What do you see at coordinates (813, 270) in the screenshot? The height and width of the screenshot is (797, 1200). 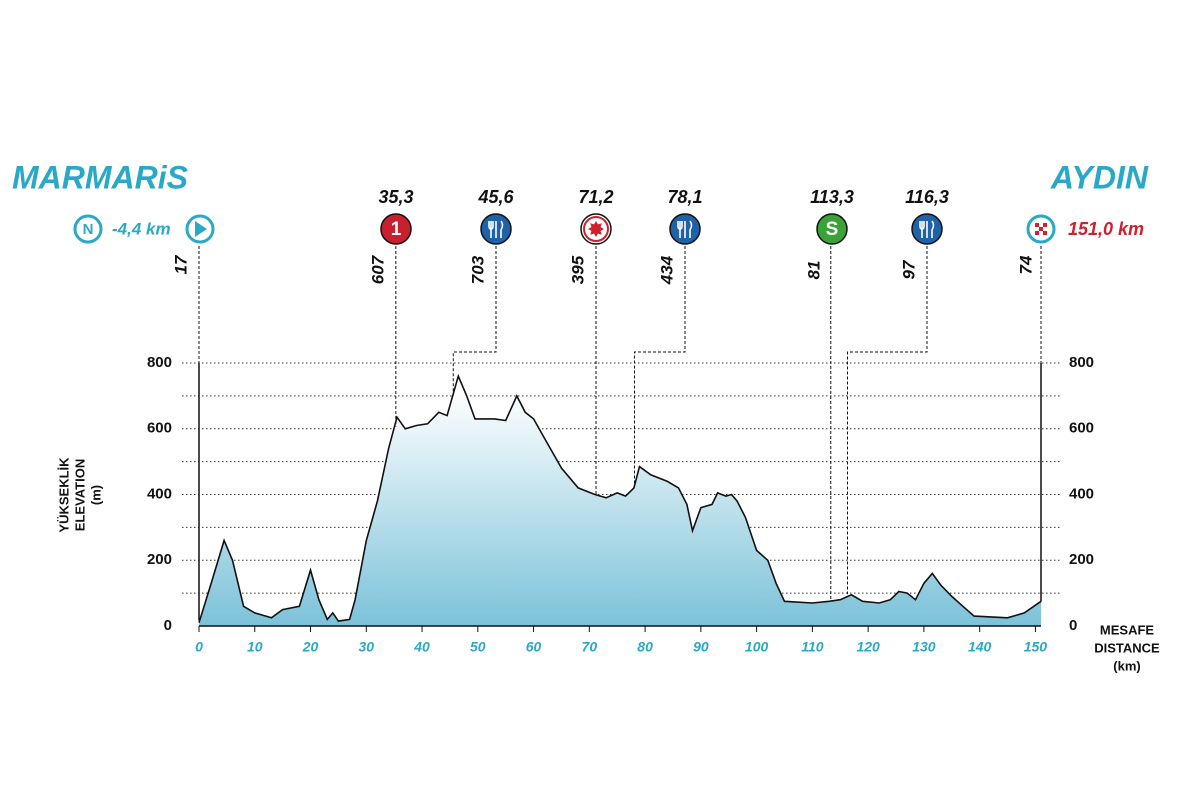 I see `checkpoint-elevation: 81` at bounding box center [813, 270].